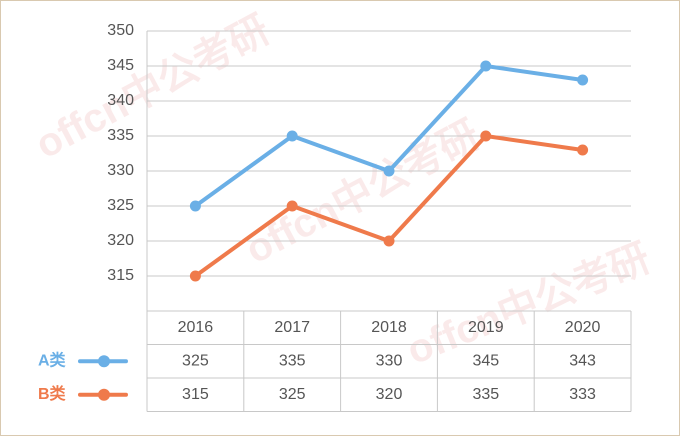 The image size is (680, 436). I want to click on x-tick-label: 2018, so click(389, 327).